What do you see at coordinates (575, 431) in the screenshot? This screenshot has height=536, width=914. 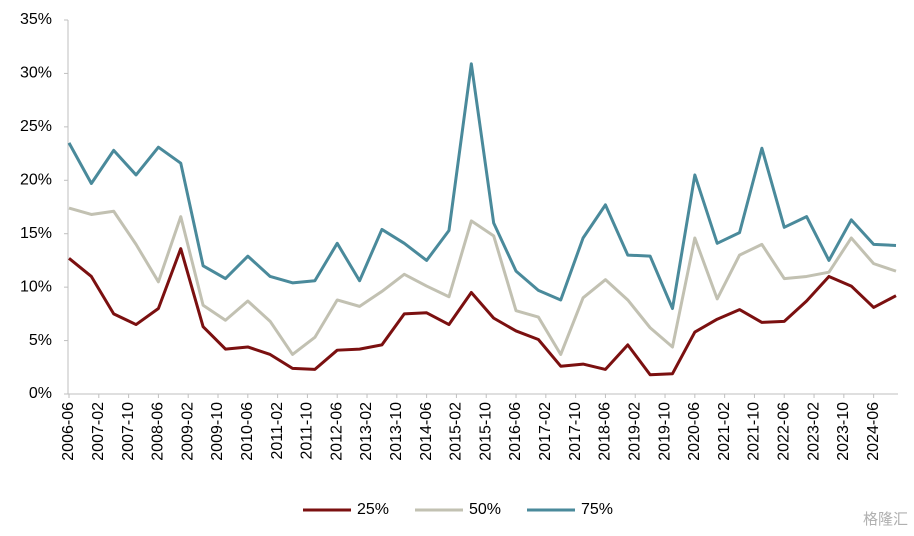 I see `x-tick-label: 2017-10` at bounding box center [575, 431].